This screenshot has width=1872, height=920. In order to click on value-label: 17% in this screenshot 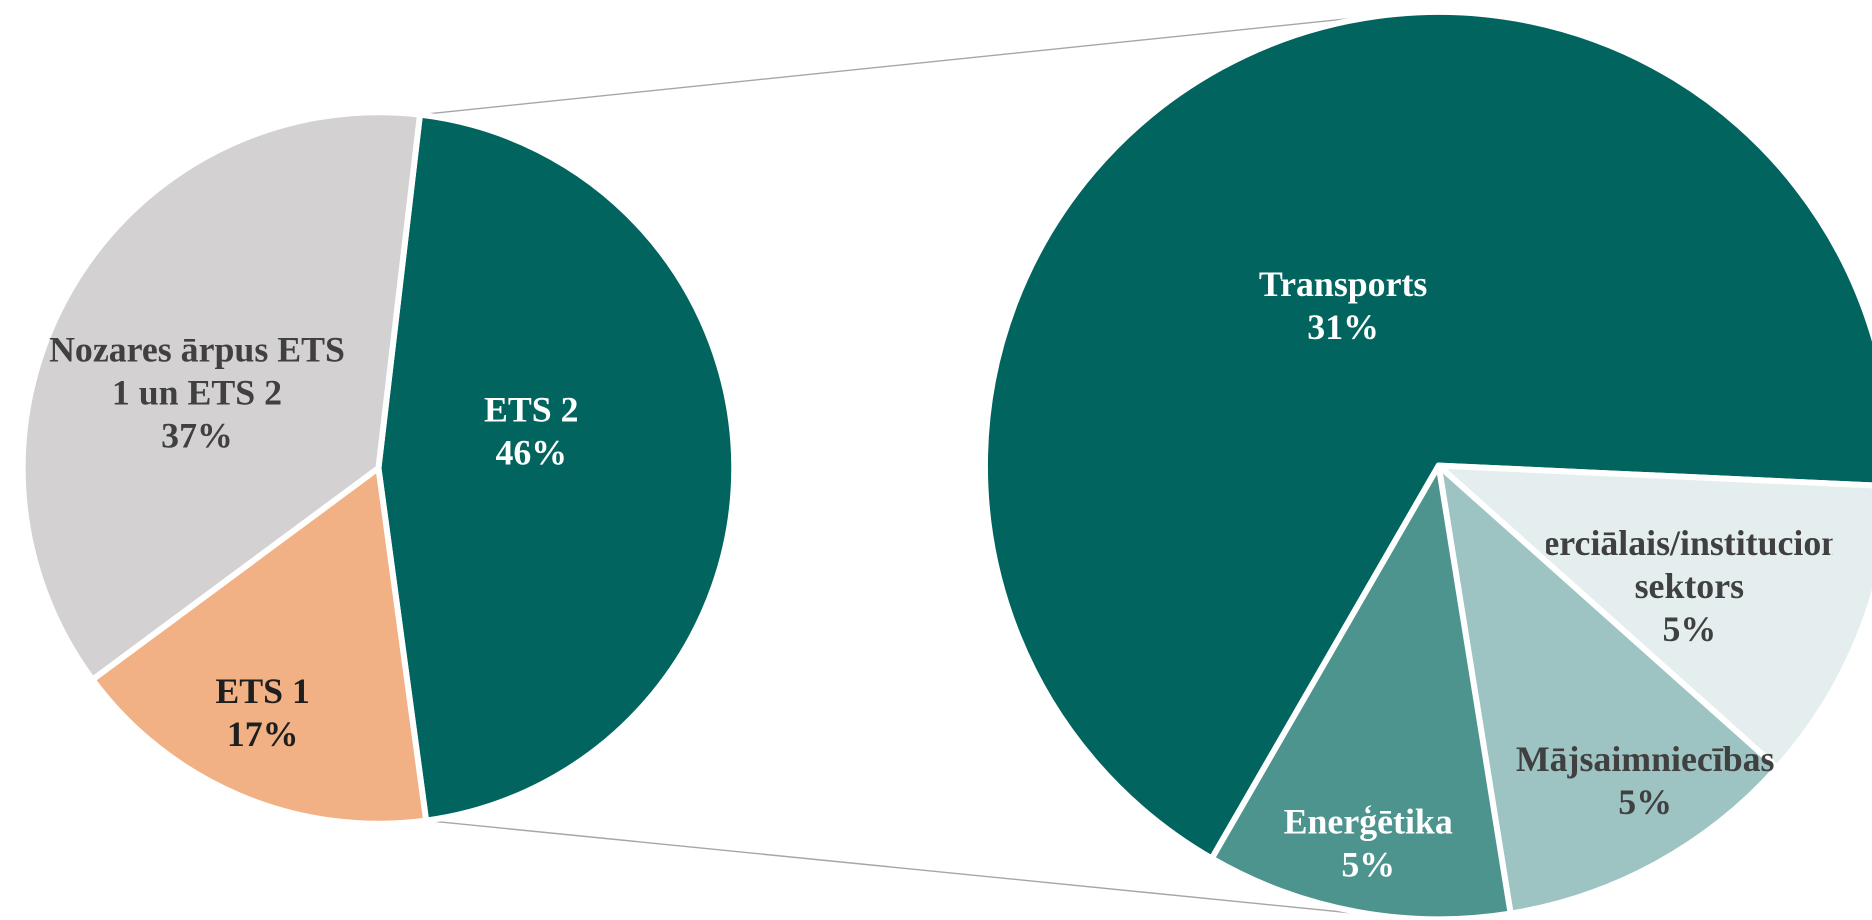, I will do `click(262, 735)`.